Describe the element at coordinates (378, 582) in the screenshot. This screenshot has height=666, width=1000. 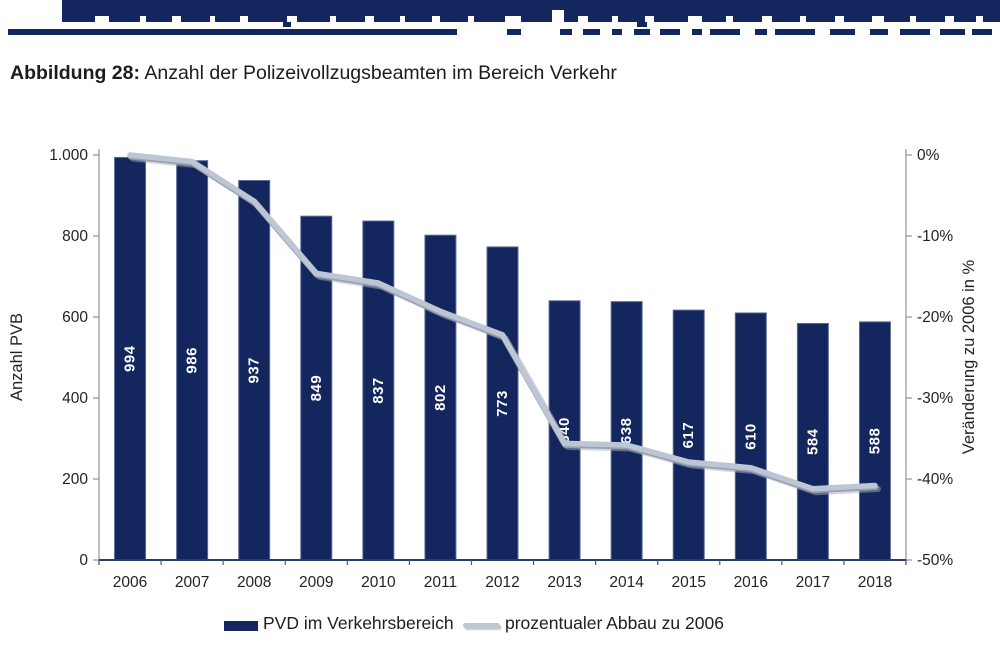
I see `x-tick-label-2010: 2010` at that location.